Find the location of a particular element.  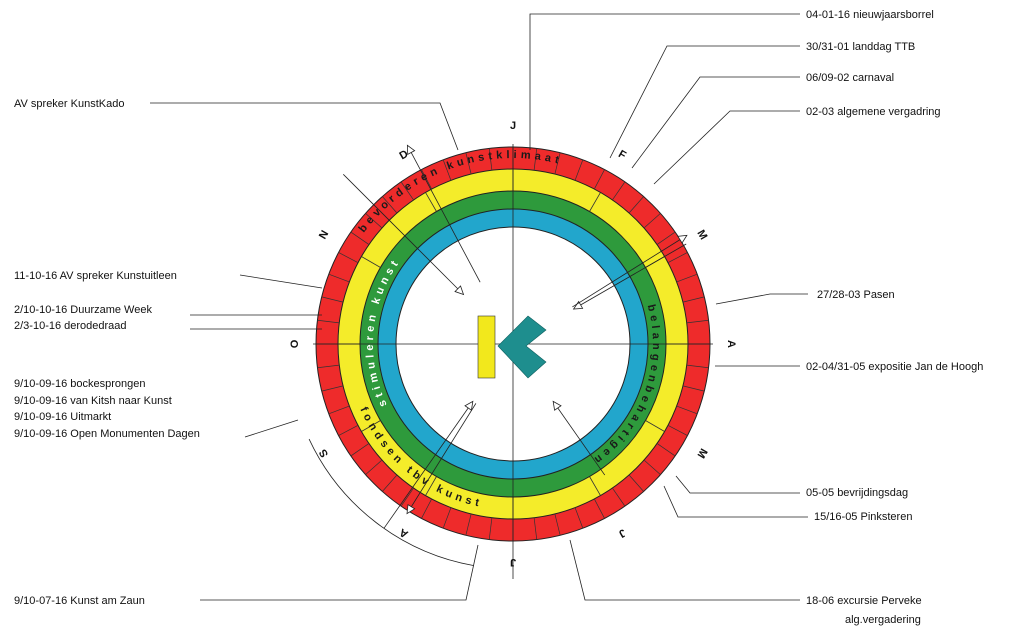

arrow-upper-left-head is located at coordinates (459, 290).